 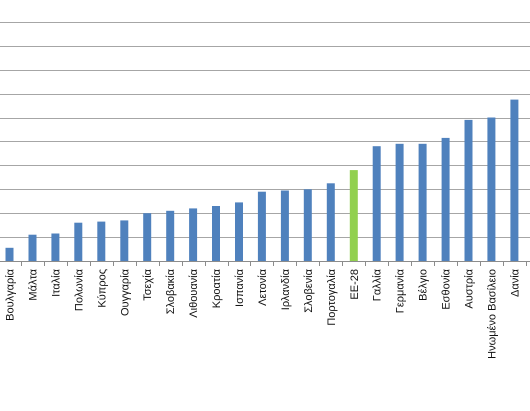 I want to click on x-tick-label: Αυστρία, so click(x=470, y=288).